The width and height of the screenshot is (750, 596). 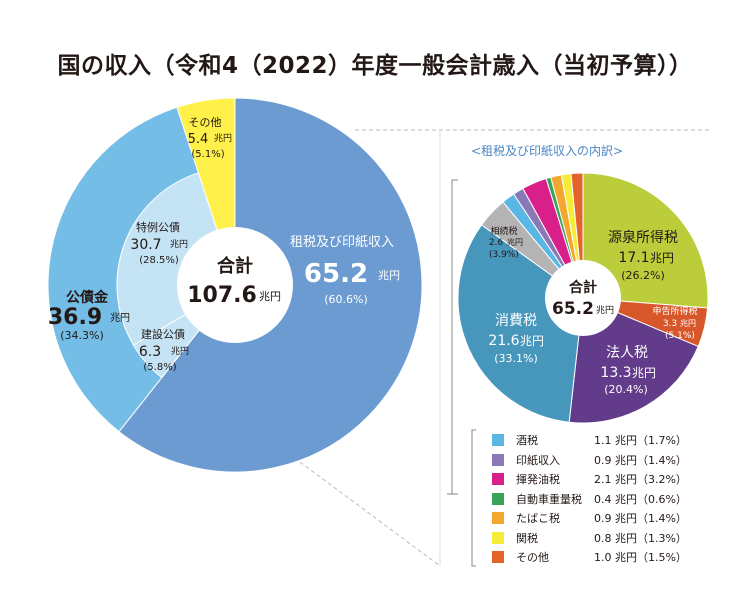 I want to click on legend-bracket-upper, so click(x=452, y=337).